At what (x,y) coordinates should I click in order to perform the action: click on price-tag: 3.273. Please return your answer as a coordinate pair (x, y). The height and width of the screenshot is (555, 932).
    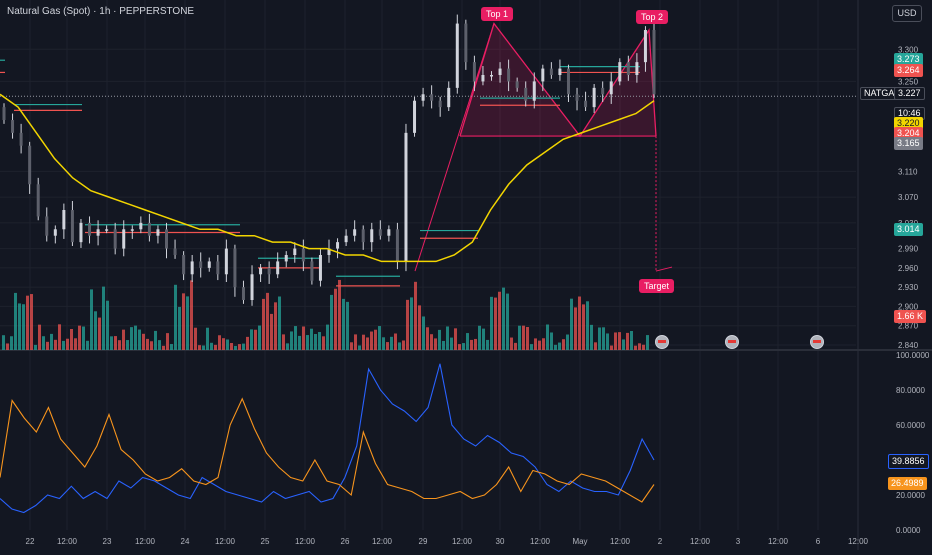
    Looking at the image, I should click on (908, 59).